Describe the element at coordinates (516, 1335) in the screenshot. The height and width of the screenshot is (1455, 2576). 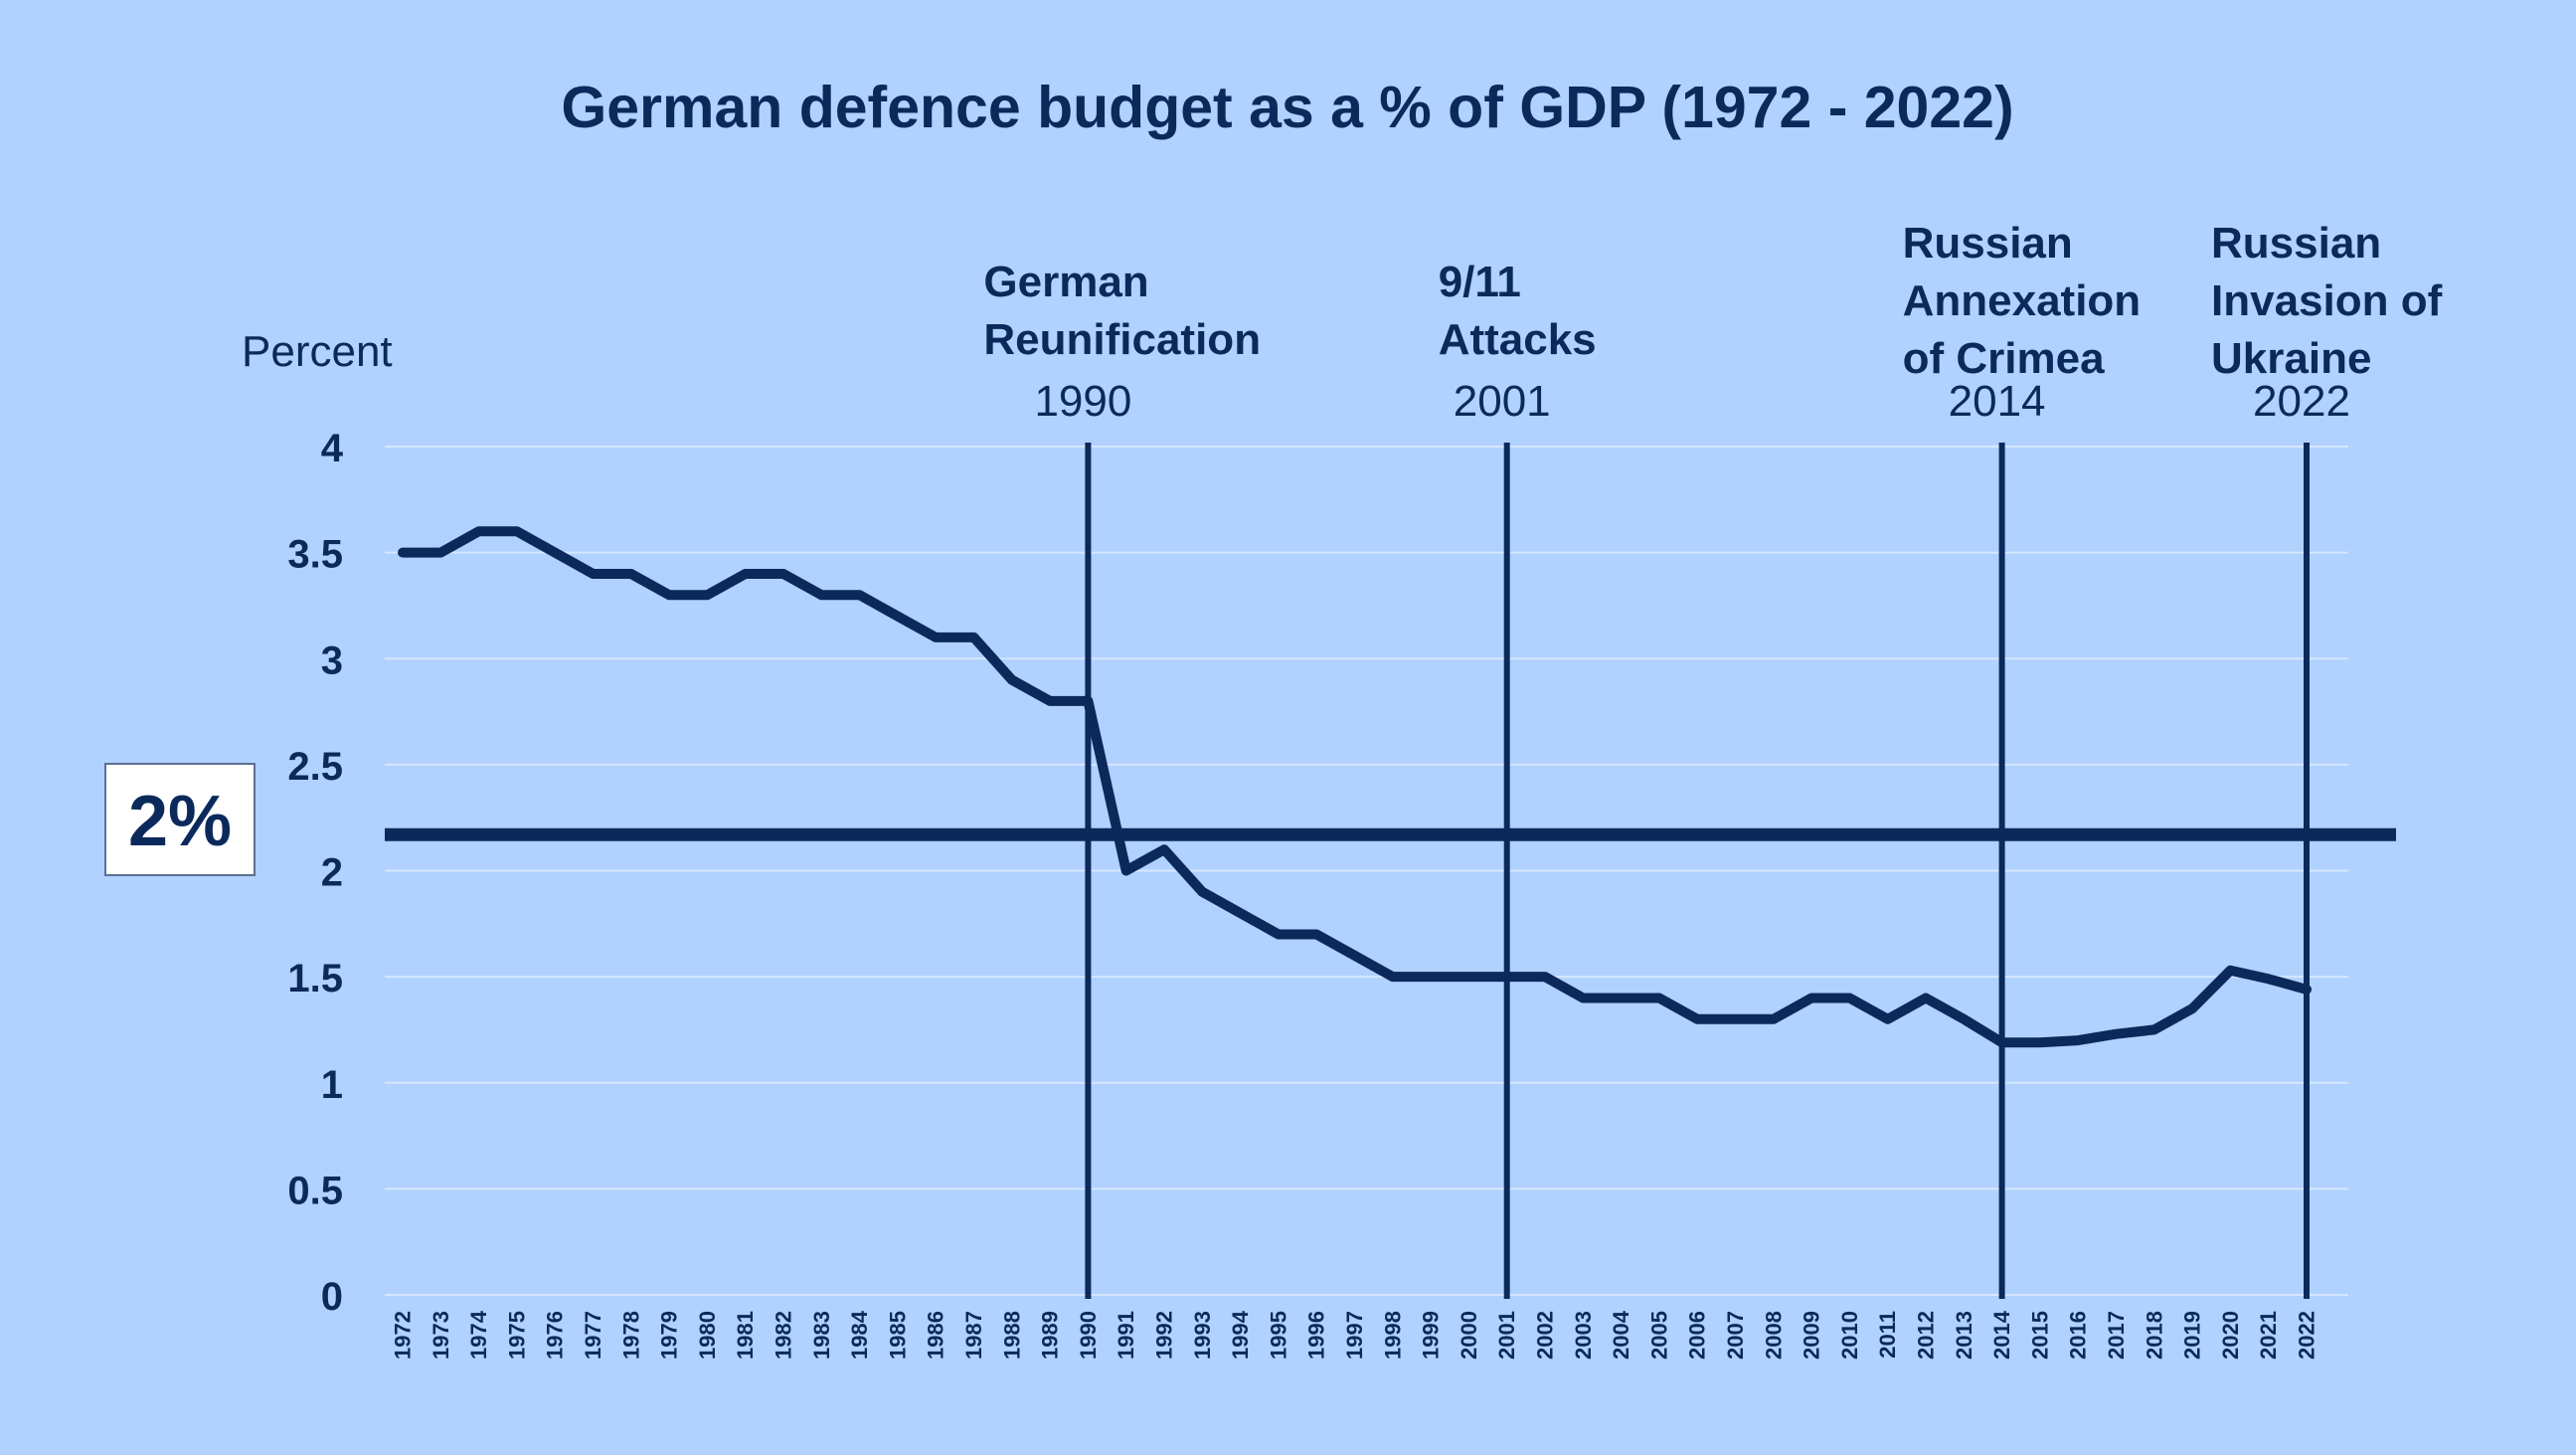
I see `x-tick-label: 1975` at that location.